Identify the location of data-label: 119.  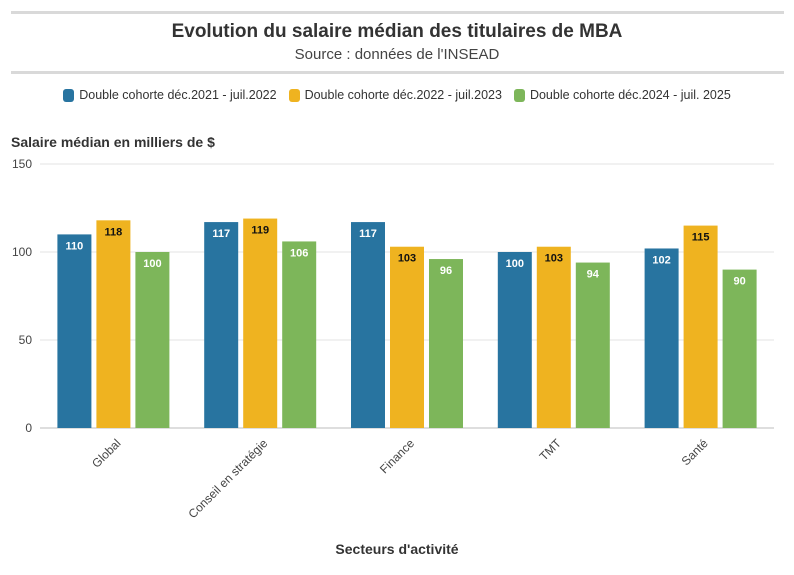
(260, 231).